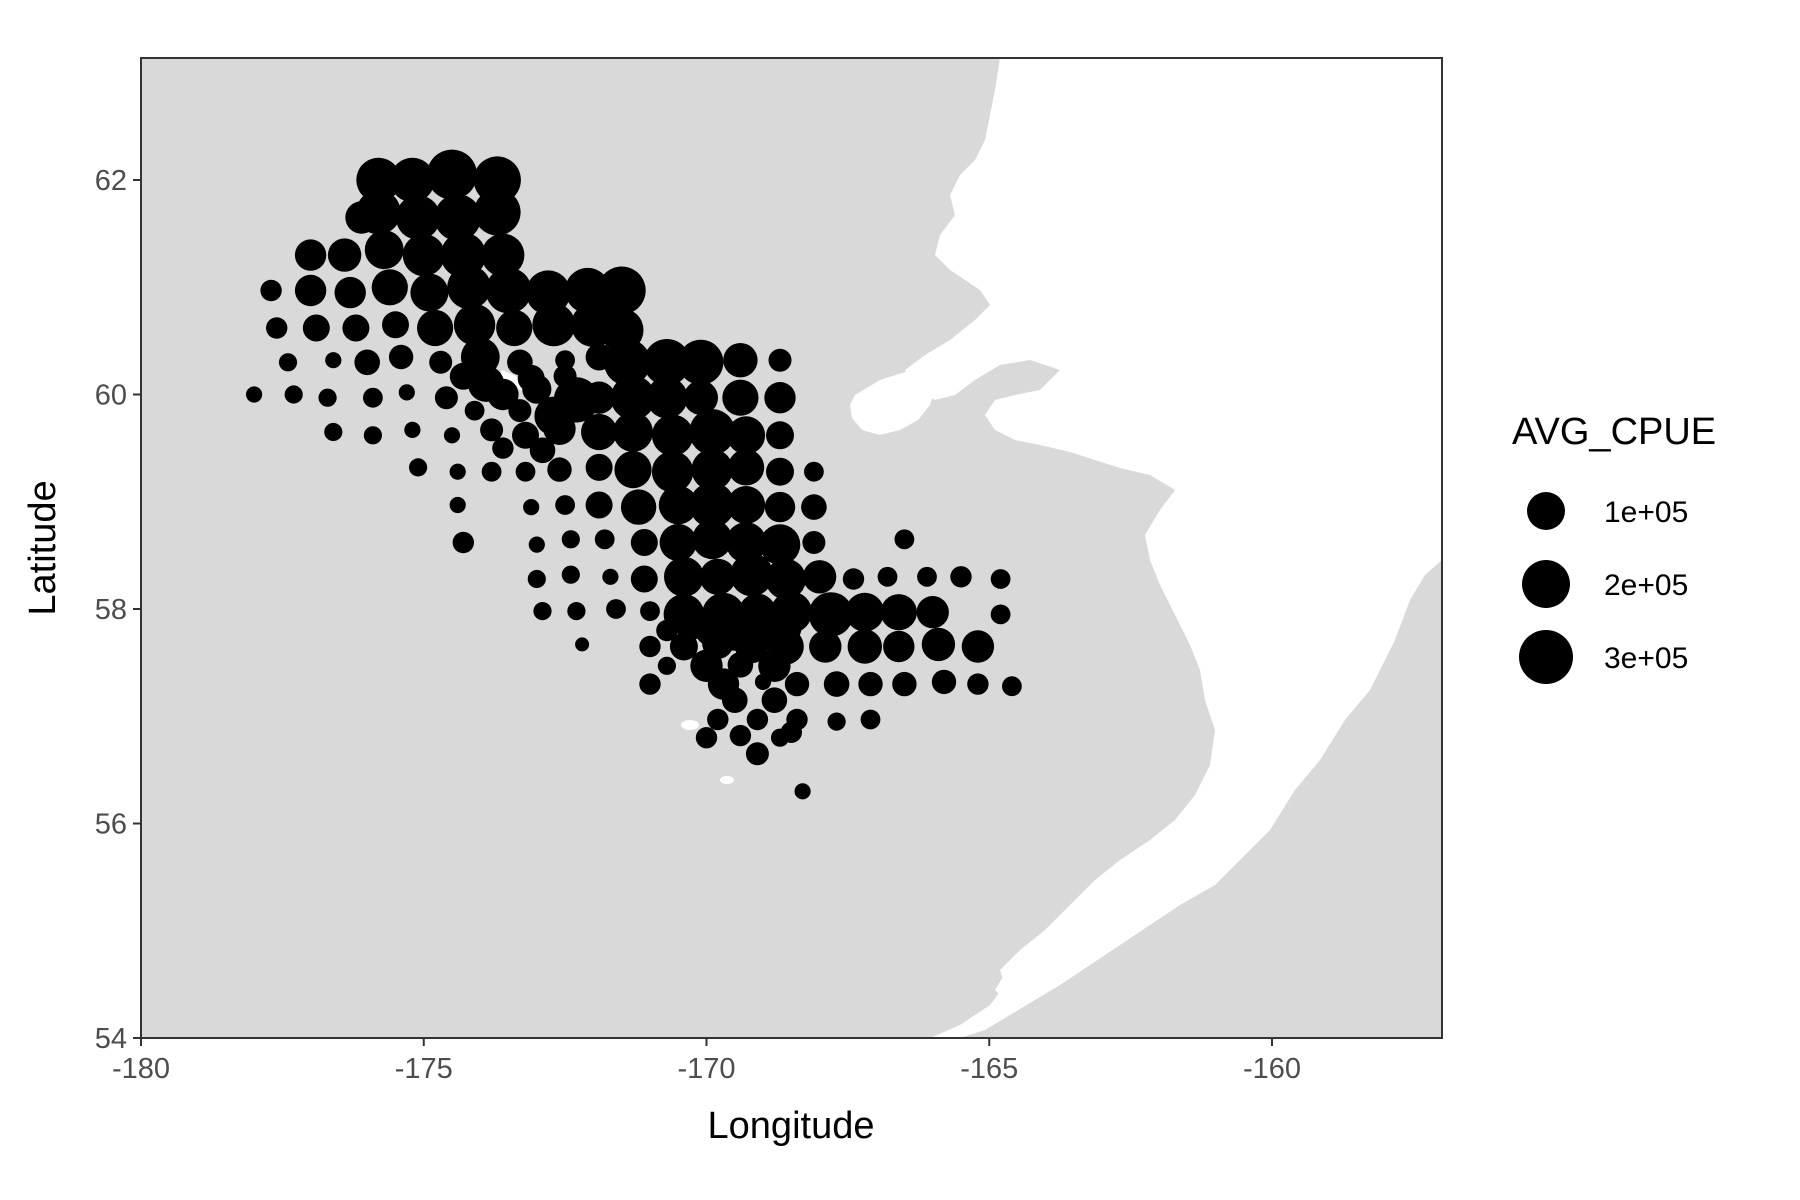 The image size is (1800, 1200). What do you see at coordinates (727, 780) in the screenshot?
I see `st-george-island` at bounding box center [727, 780].